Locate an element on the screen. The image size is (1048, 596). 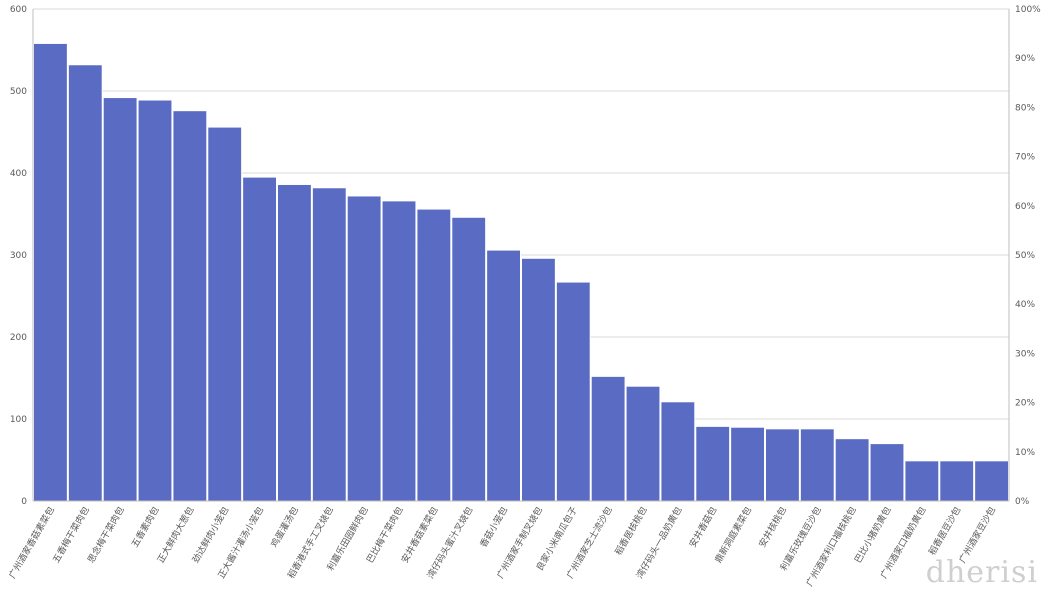
left-y-tick-labels: 0 100 200 300 400 500 600 is located at coordinates (18, 256).